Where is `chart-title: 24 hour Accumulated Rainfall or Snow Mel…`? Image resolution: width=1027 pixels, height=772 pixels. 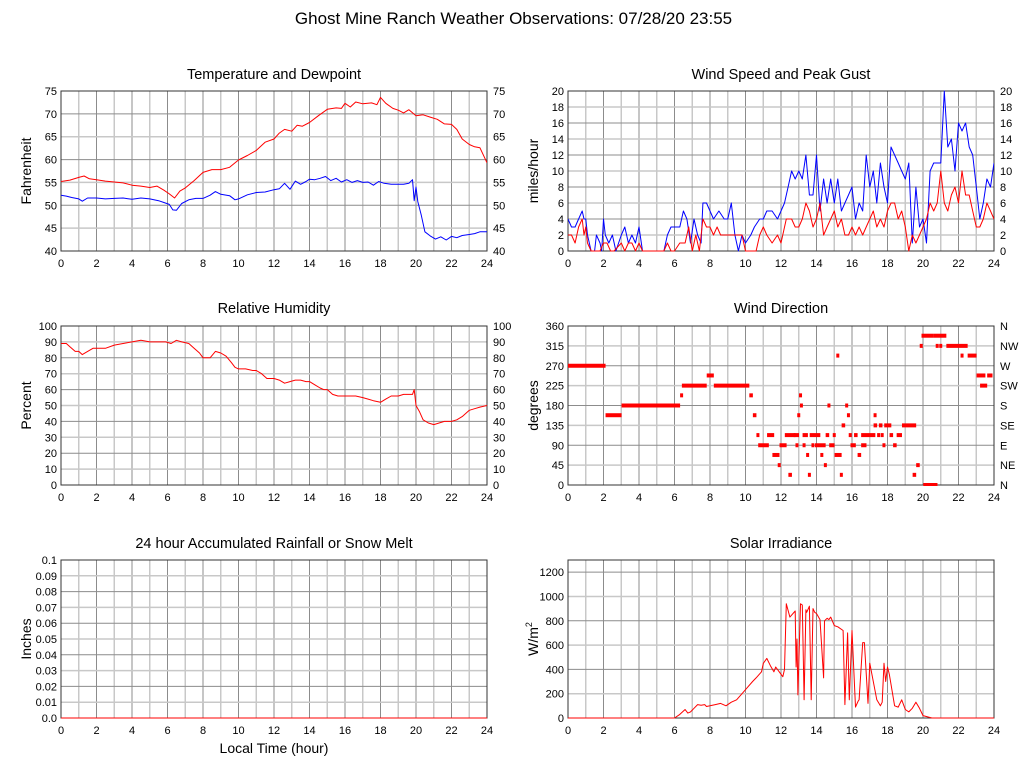 chart-title: 24 hour Accumulated Rainfall or Snow Mel… is located at coordinates (273, 544).